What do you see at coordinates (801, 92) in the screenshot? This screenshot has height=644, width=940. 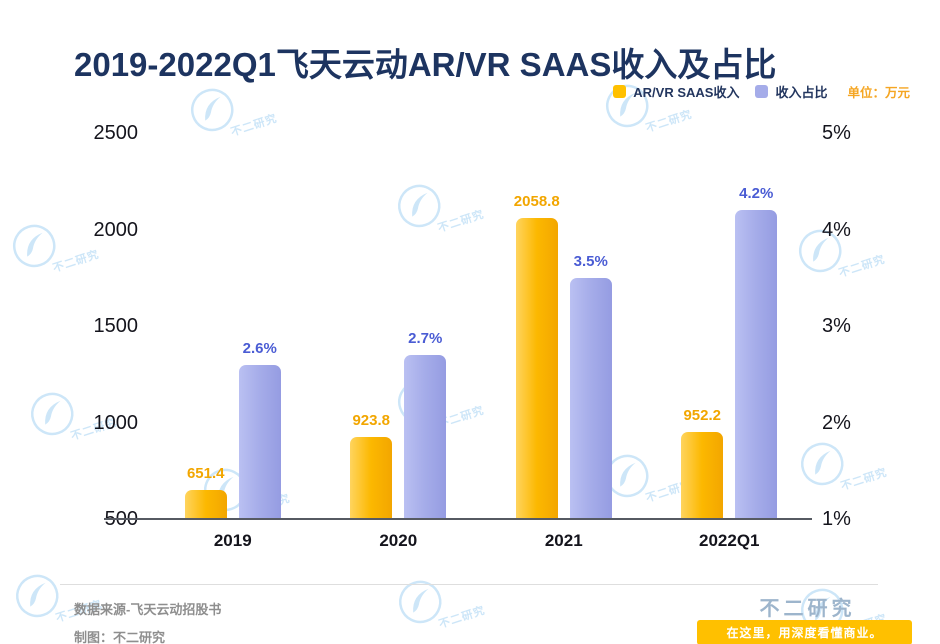 I see `legend-label-ratio: 收入占比` at bounding box center [801, 92].